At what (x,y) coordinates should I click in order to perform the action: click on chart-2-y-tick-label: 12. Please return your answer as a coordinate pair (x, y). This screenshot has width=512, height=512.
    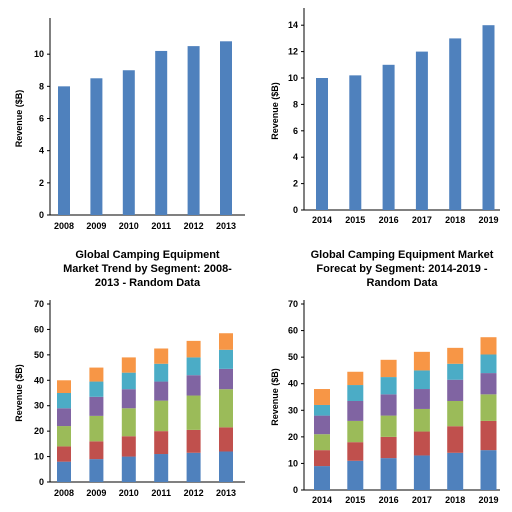
    Looking at the image, I should click on (293, 52).